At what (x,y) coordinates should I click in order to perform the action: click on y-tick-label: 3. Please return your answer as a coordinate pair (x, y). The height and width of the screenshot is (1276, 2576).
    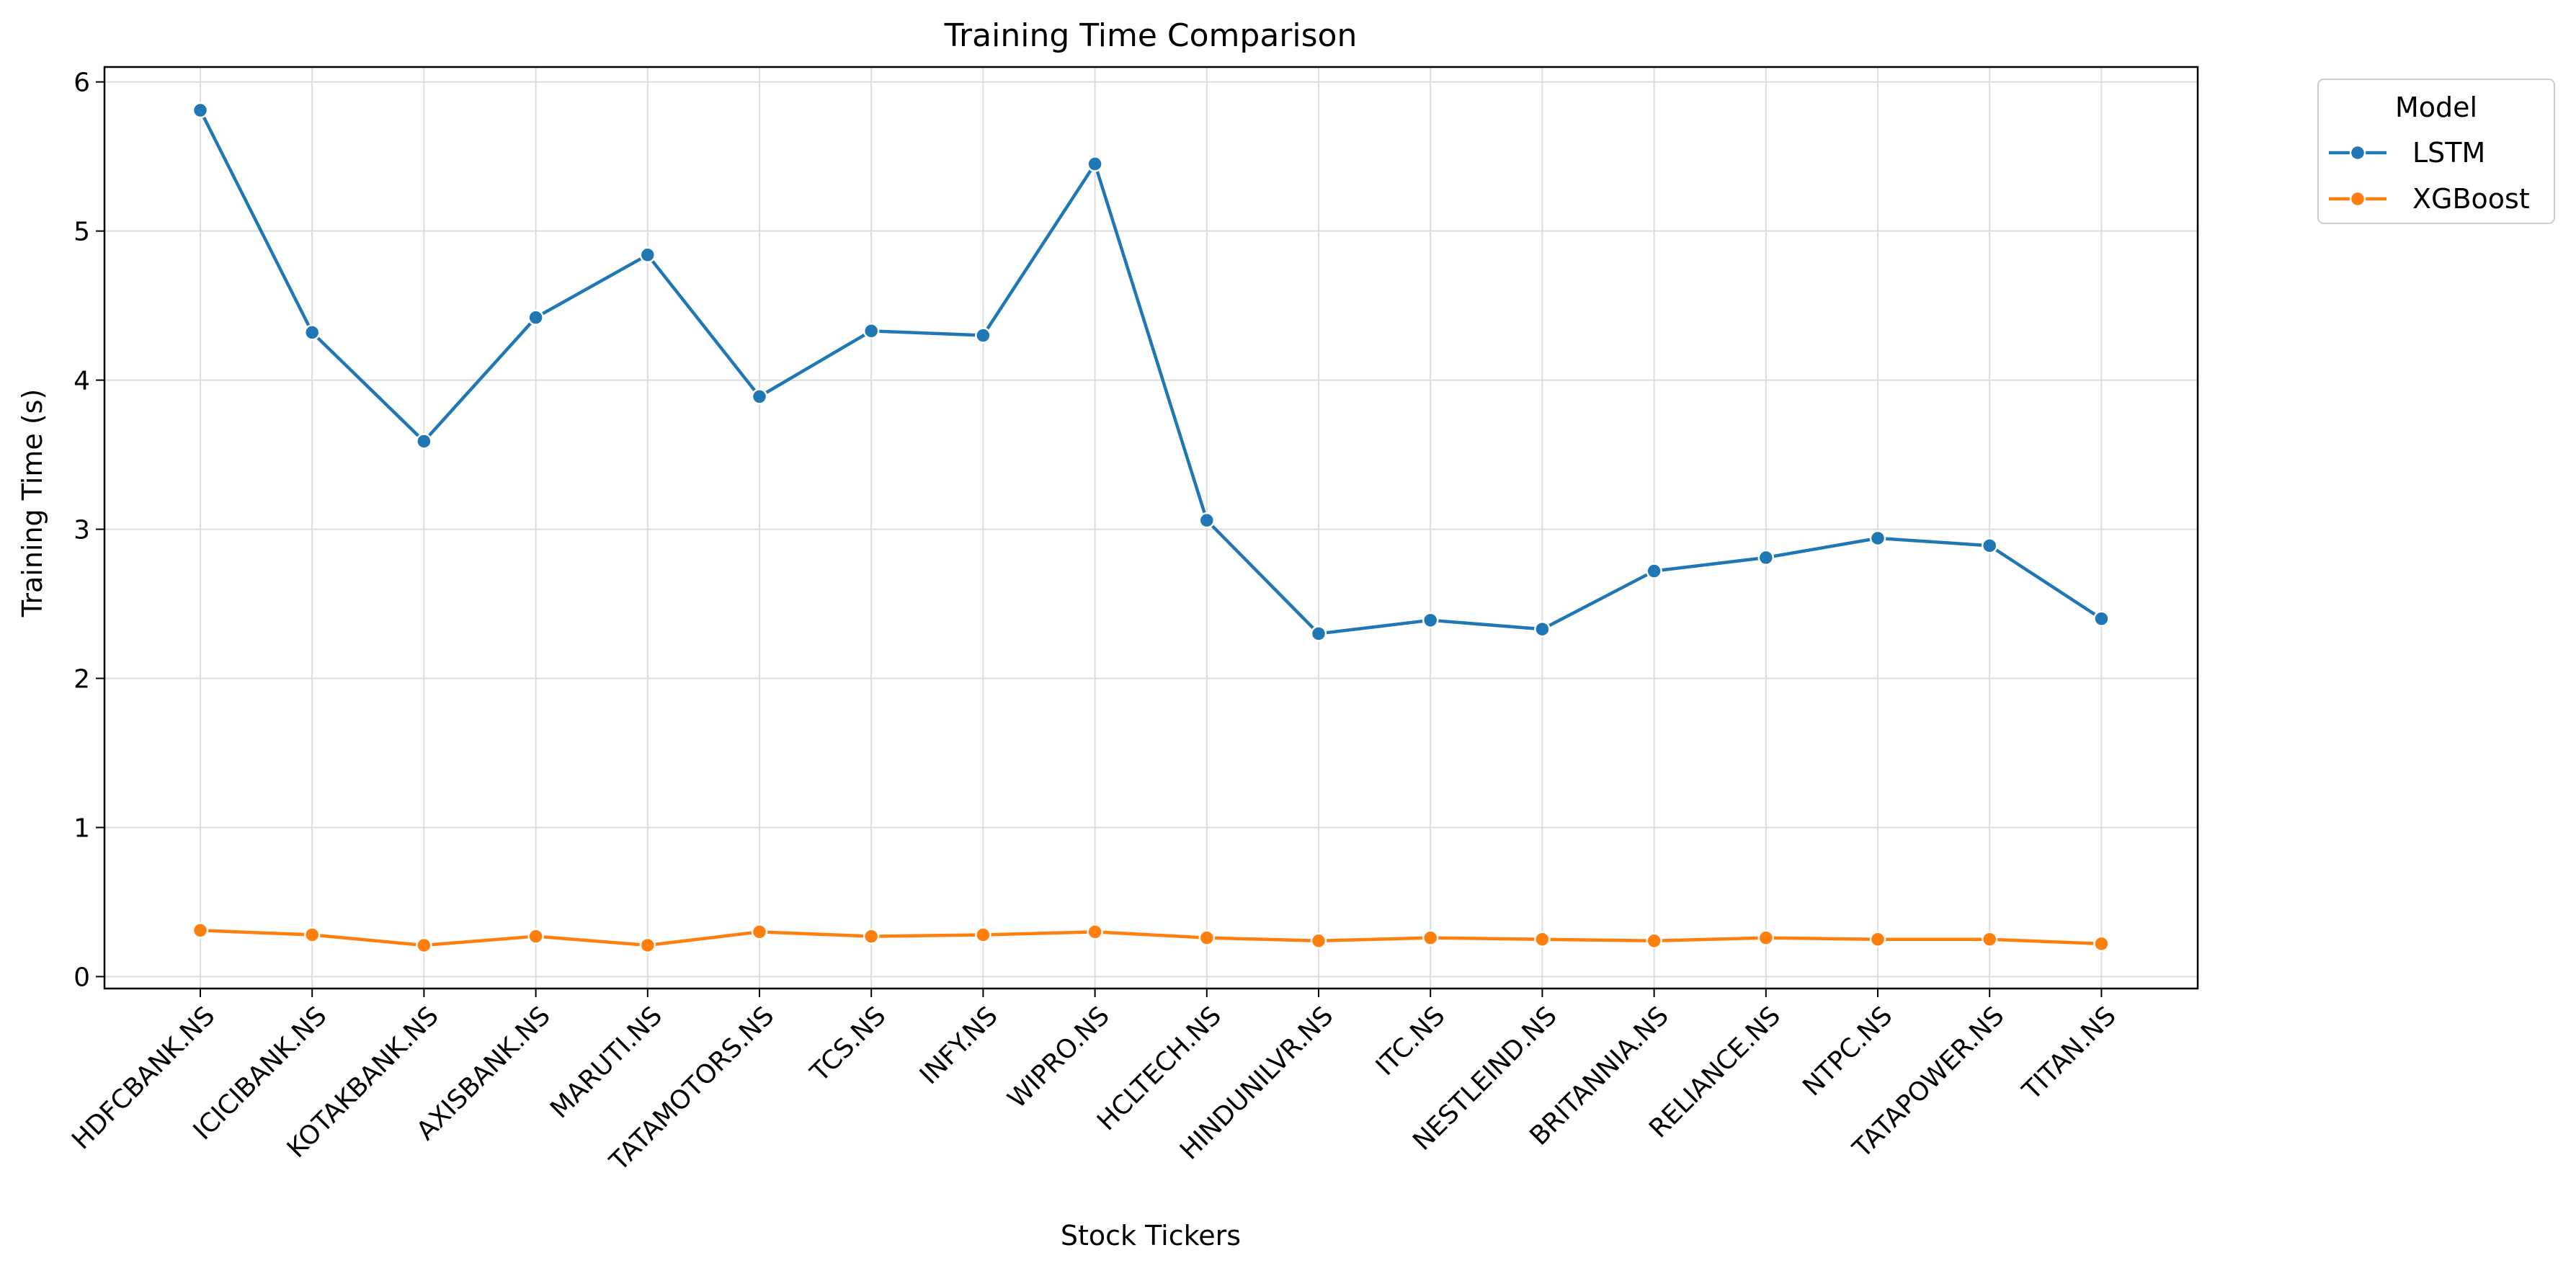
    Looking at the image, I should click on (81, 530).